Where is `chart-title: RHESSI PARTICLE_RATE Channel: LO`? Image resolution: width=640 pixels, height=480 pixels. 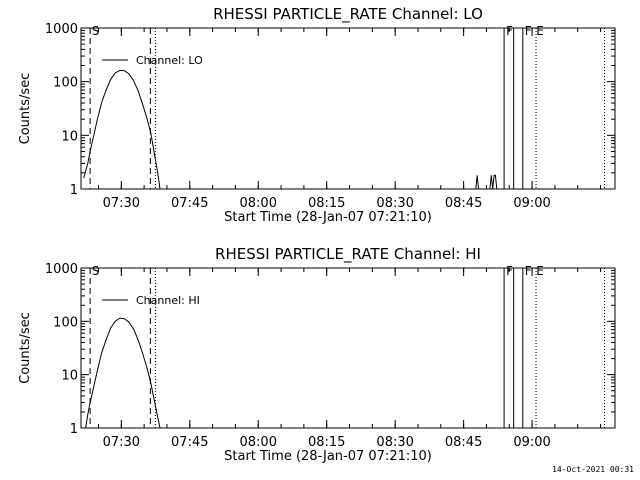 chart-title: RHESSI PARTICLE_RATE Channel: LO is located at coordinates (348, 14).